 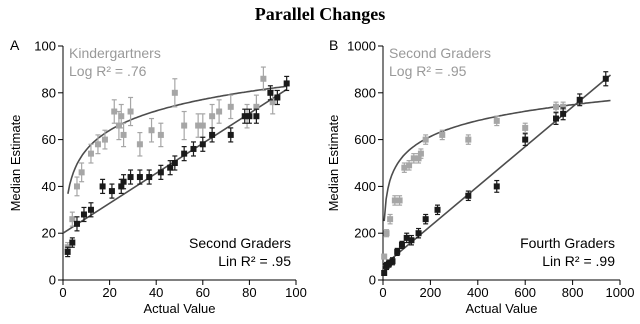 What do you see at coordinates (428, 71) in the screenshot?
I see `fit-label-grey: Log R² = .95` at bounding box center [428, 71].